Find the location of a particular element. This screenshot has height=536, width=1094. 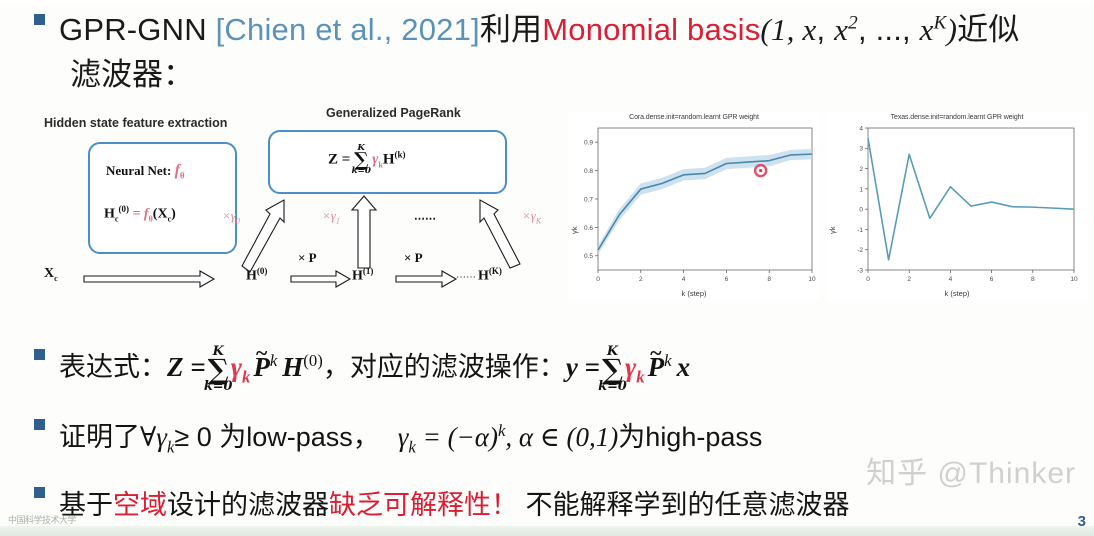

figure-caption-left: Hidden state feature extraction is located at coordinates (136, 123).